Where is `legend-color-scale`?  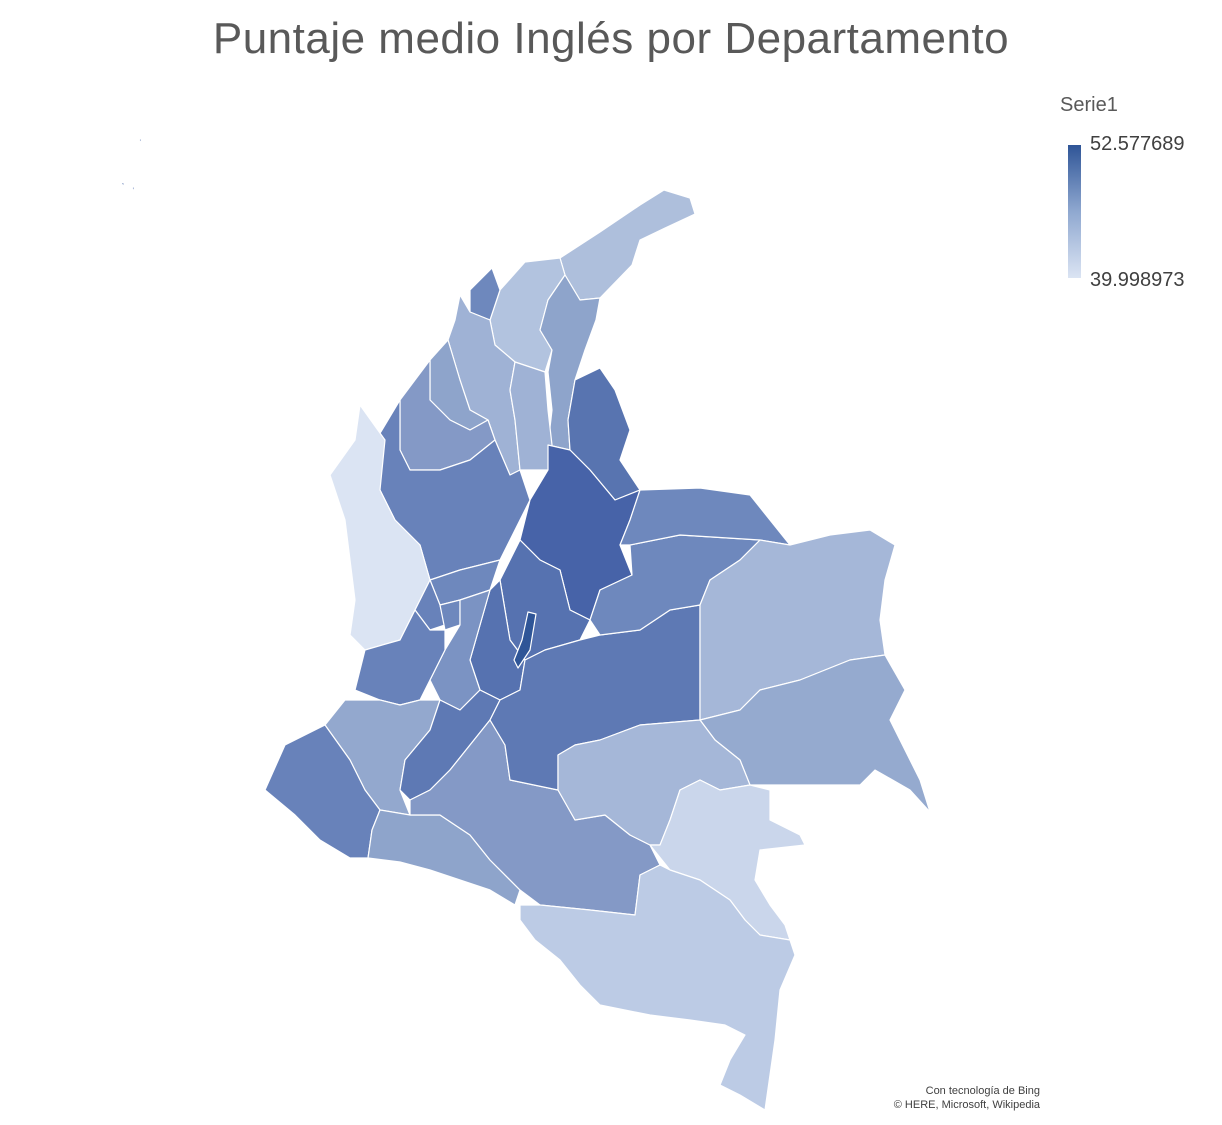
legend-color-scale is located at coordinates (1074, 211).